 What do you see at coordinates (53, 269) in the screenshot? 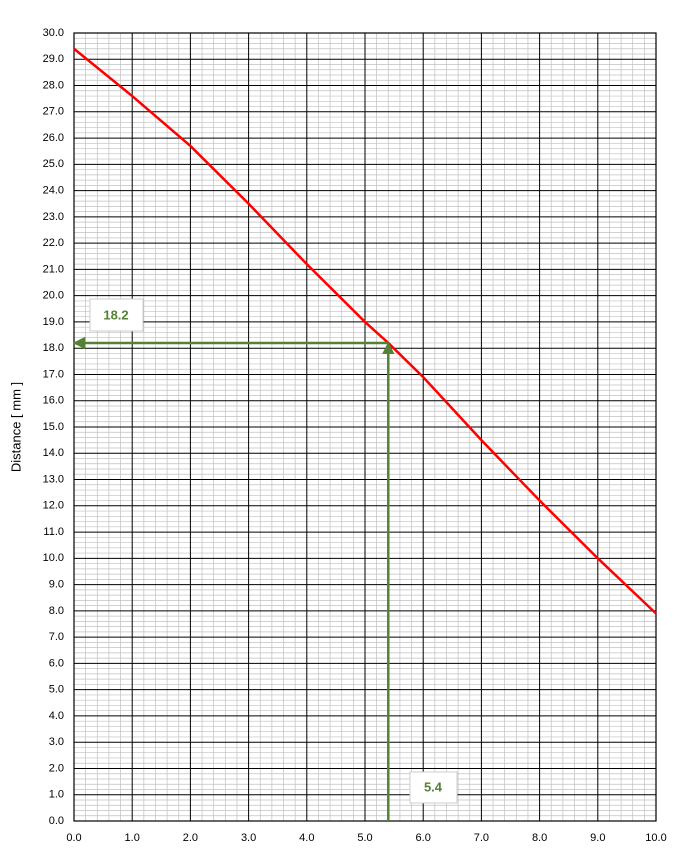
I see `y-tick-label: 21.0` at bounding box center [53, 269].